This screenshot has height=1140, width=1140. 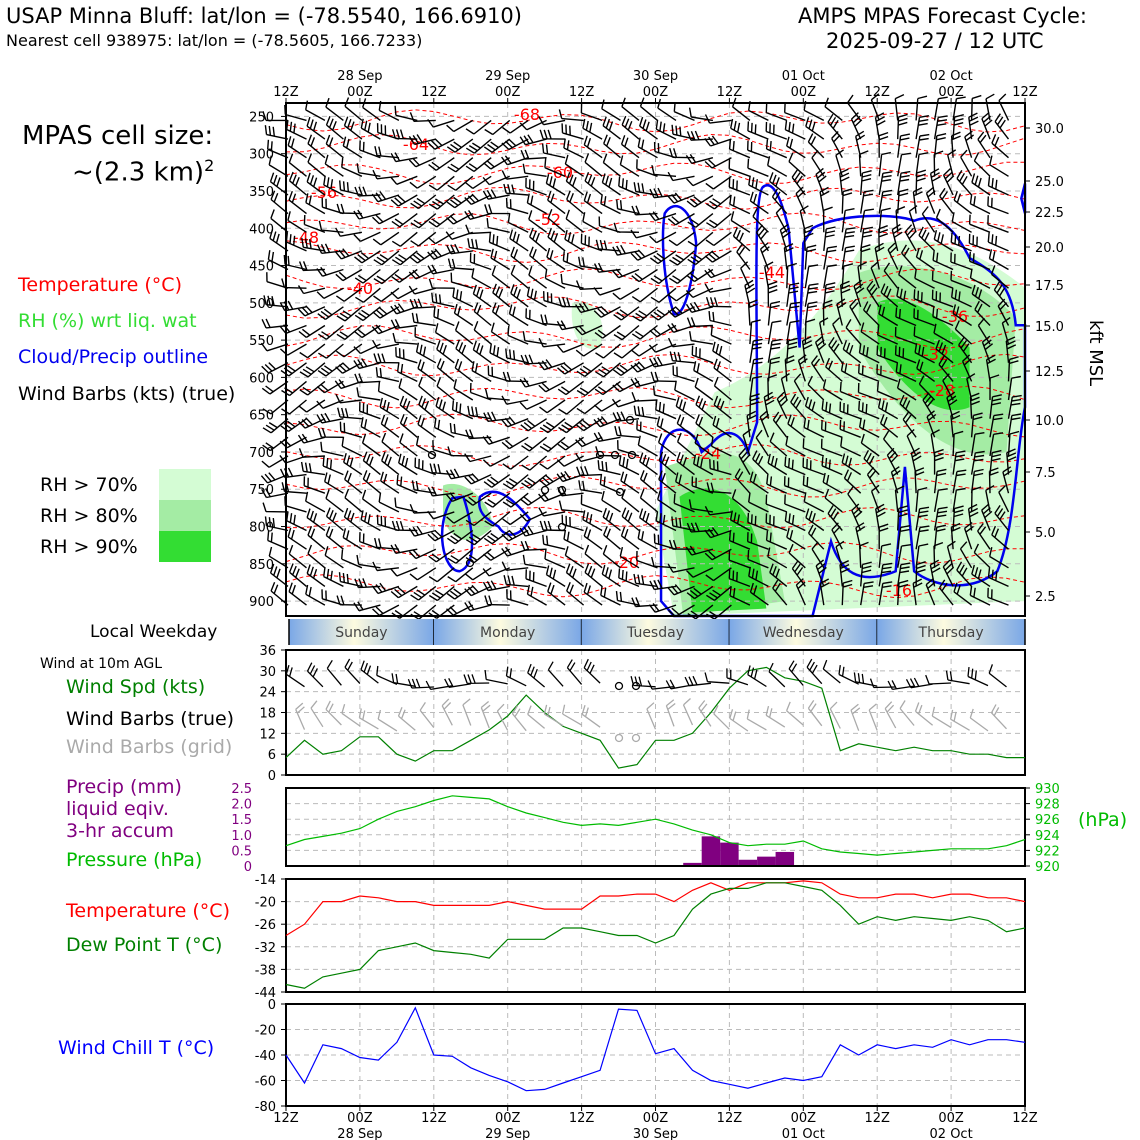 What do you see at coordinates (457, 534) in the screenshot?
I see `cloud-outline` at bounding box center [457, 534].